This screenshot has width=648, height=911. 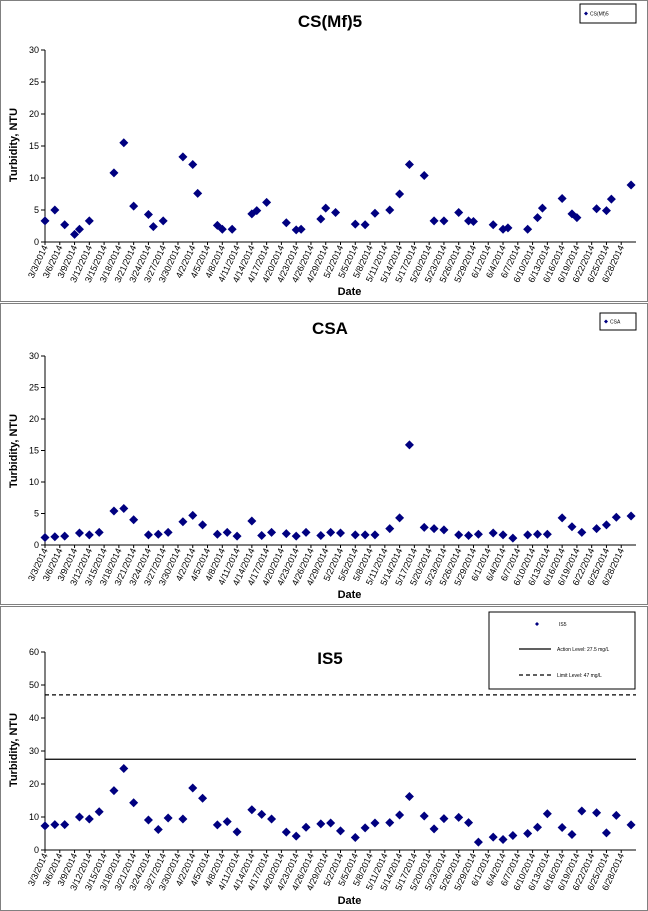 I want to click on legend-label: Action Level: 27.5 mg/L, so click(x=583, y=650).